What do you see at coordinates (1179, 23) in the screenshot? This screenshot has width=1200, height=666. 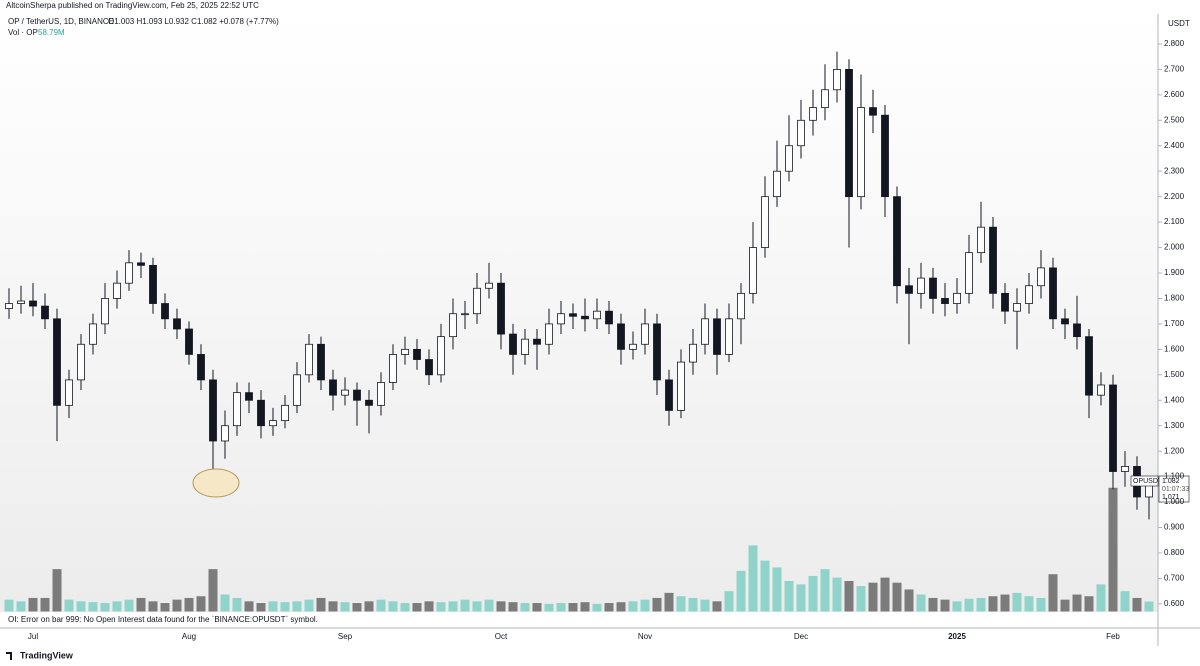 I see `price-unit: USDT` at bounding box center [1179, 23].